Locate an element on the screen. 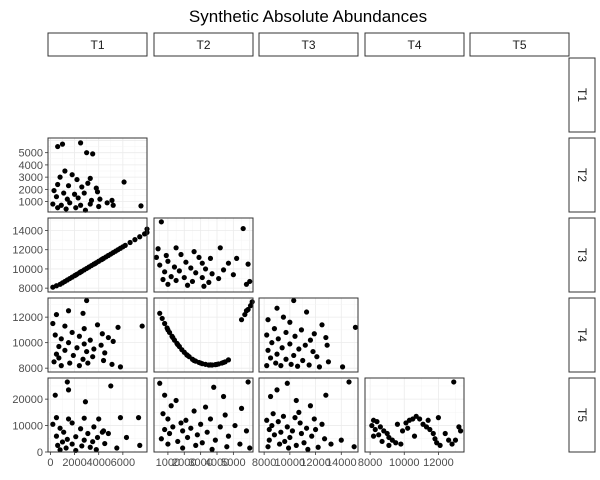 This screenshot has height=480, width=600. x-tick-label: 10000 is located at coordinates (290, 463).